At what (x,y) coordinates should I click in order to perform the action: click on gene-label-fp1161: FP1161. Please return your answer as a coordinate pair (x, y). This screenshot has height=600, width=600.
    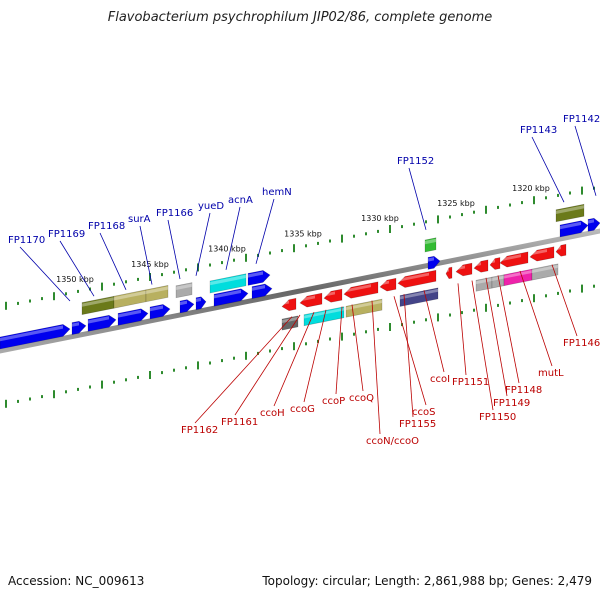
    Looking at the image, I should click on (239, 422).